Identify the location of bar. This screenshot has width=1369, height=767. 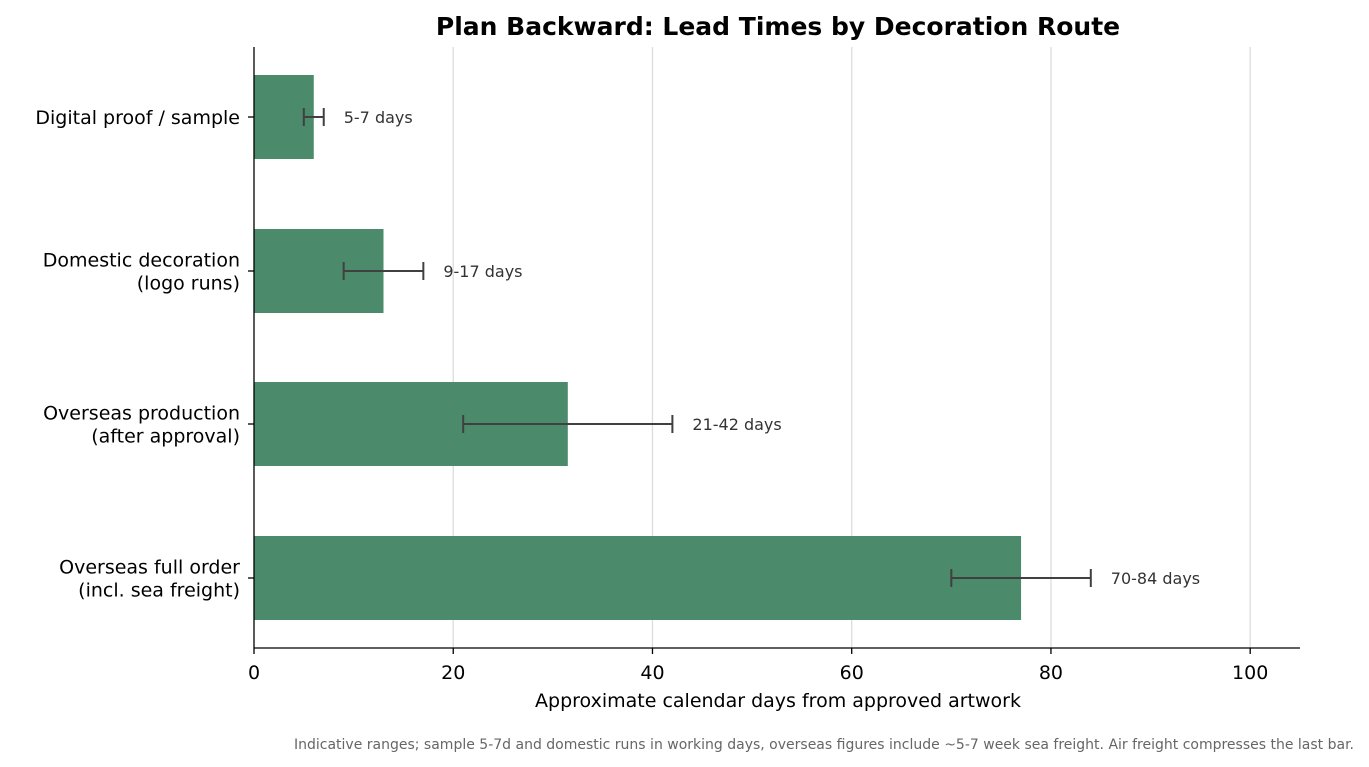
(638, 578).